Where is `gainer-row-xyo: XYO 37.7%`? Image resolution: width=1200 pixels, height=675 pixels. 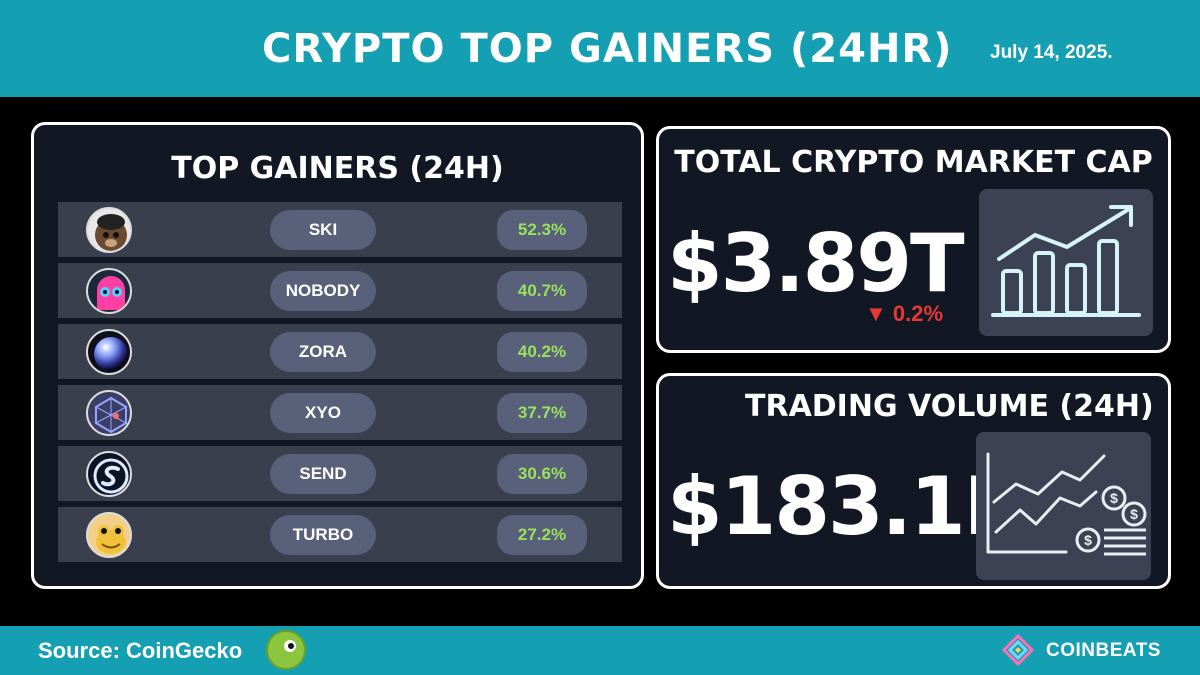
gainer-row-xyo: XYO 37.7% is located at coordinates (340, 412).